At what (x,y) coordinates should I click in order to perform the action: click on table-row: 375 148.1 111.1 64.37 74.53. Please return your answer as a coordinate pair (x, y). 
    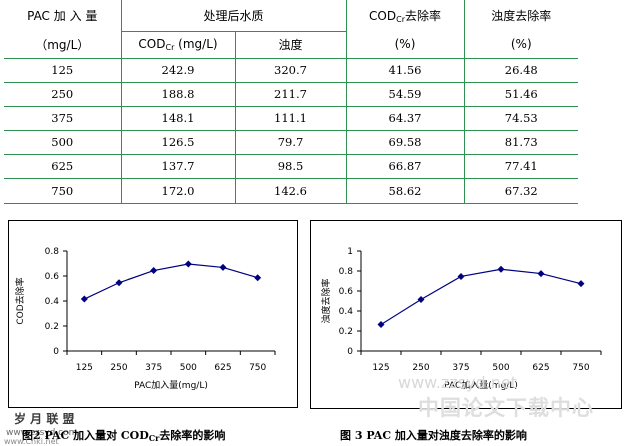
    Looking at the image, I should click on (291, 118).